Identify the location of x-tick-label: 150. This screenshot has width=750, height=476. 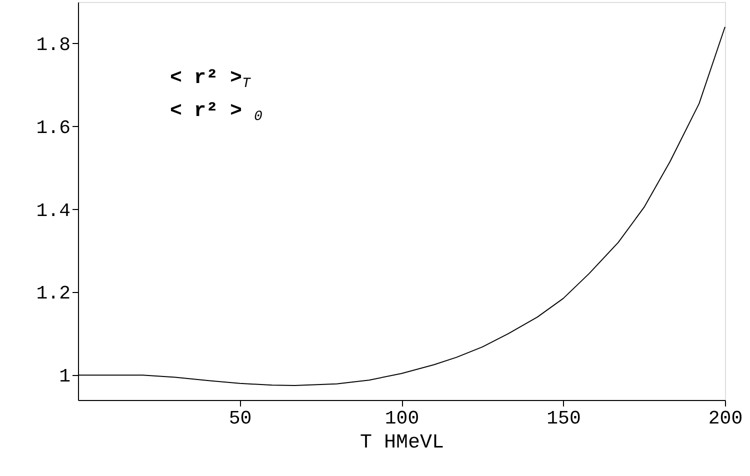
(563, 419).